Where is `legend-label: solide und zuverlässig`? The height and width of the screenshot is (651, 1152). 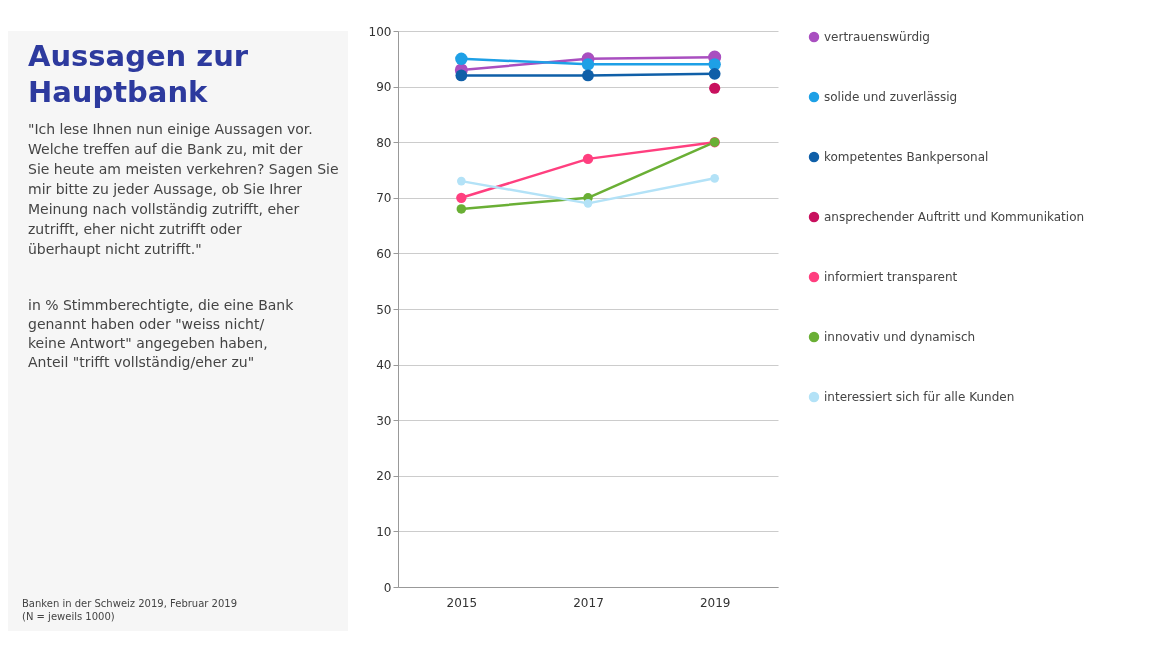 legend-label: solide und zuverlässig is located at coordinates (891, 97).